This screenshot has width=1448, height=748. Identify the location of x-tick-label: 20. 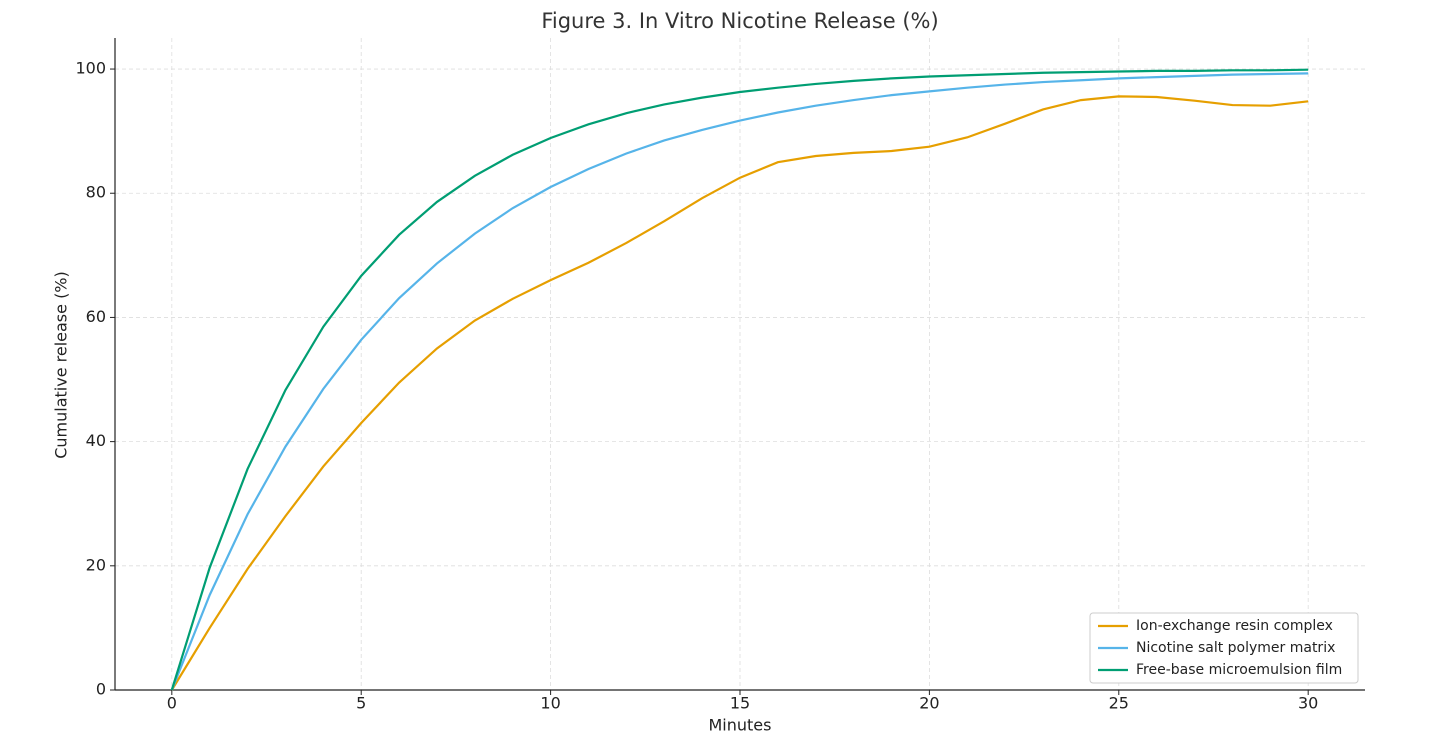
(929, 703).